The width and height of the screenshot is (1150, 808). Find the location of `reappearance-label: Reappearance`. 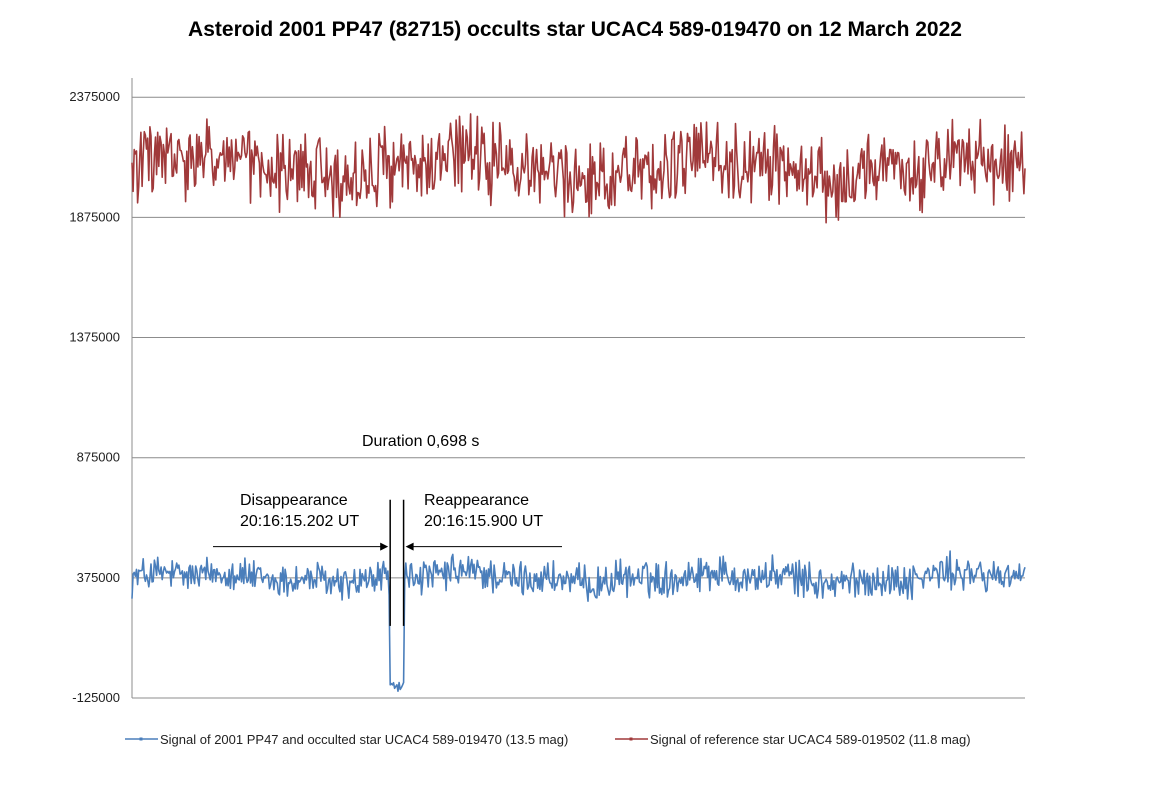

reappearance-label: Reappearance is located at coordinates (476, 500).